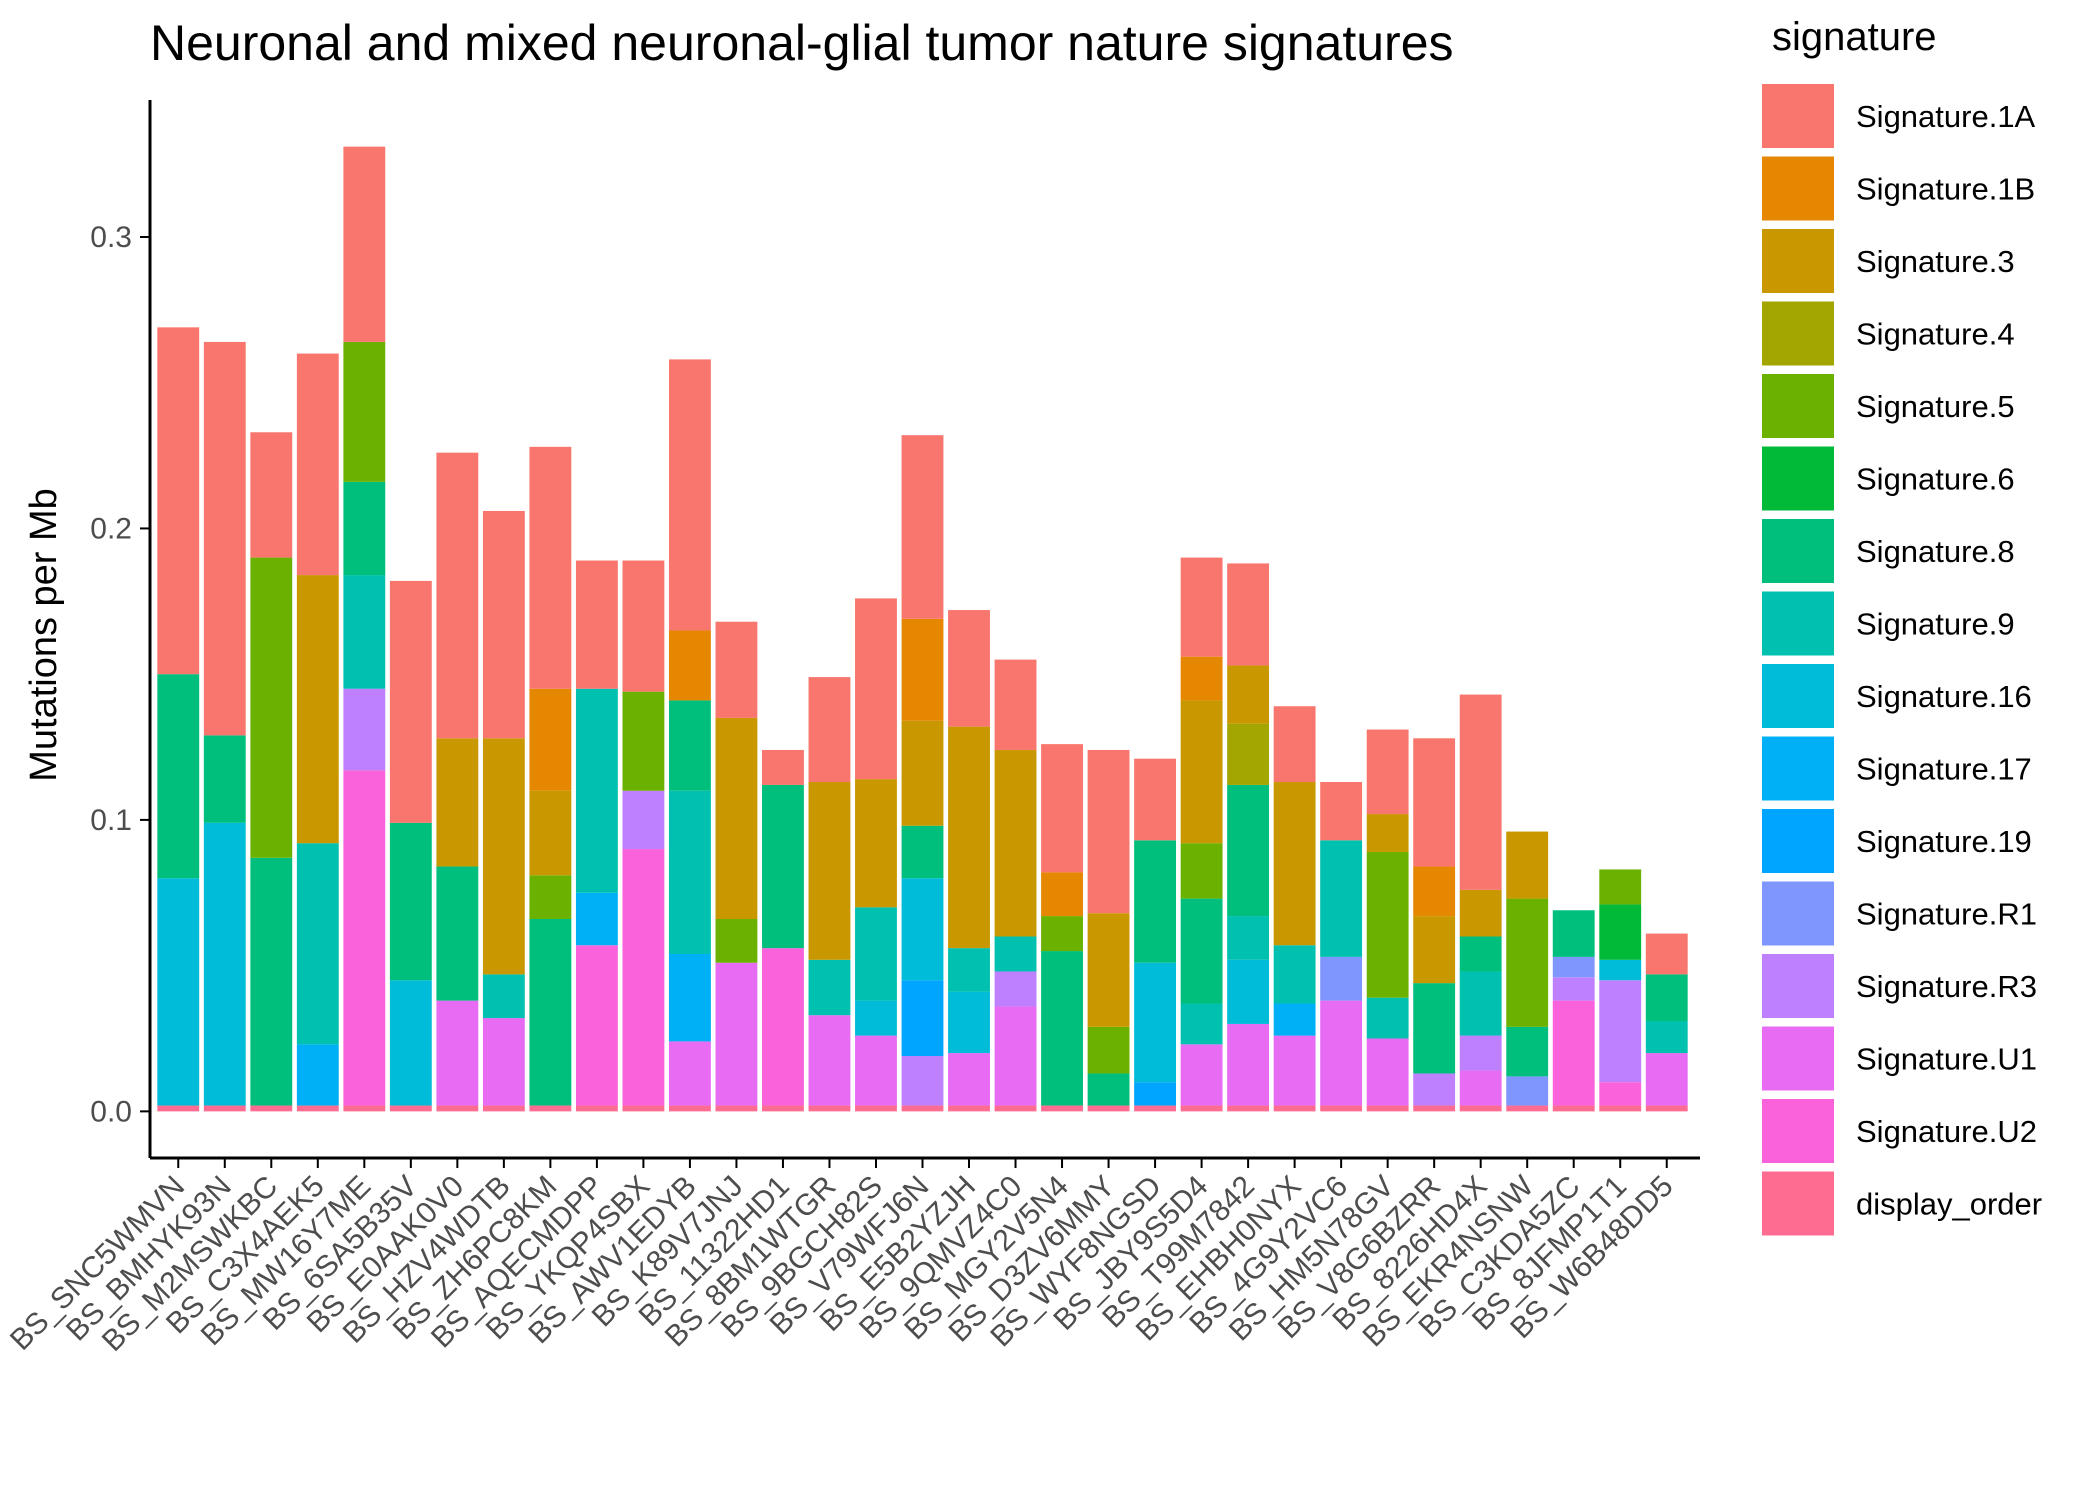 Image resolution: width=2100 pixels, height=1499 pixels. What do you see at coordinates (271, 981) in the screenshot?
I see `bar-segment-signature-8-bs_m2mswkbc` at bounding box center [271, 981].